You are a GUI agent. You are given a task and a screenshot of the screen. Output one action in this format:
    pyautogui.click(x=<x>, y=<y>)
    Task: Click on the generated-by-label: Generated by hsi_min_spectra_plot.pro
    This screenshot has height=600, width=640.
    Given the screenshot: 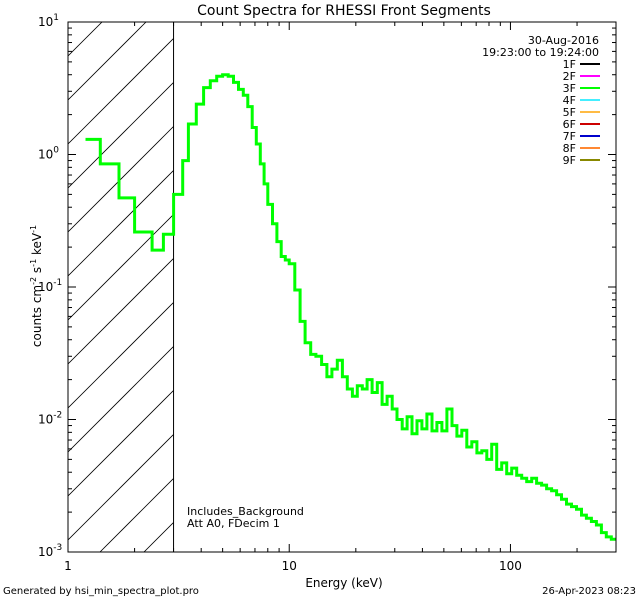 What is the action you would take?
    pyautogui.click(x=101, y=591)
    